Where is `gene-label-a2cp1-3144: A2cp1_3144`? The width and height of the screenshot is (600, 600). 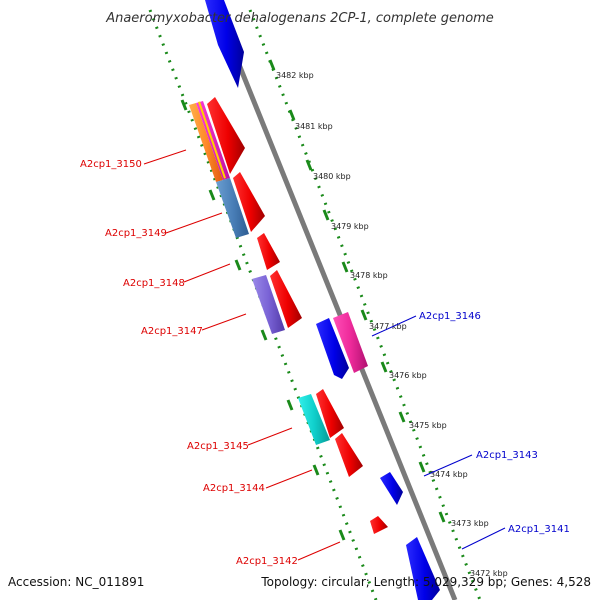
gene-label-a2cp1-3144: A2cp1_3144 is located at coordinates (234, 488).